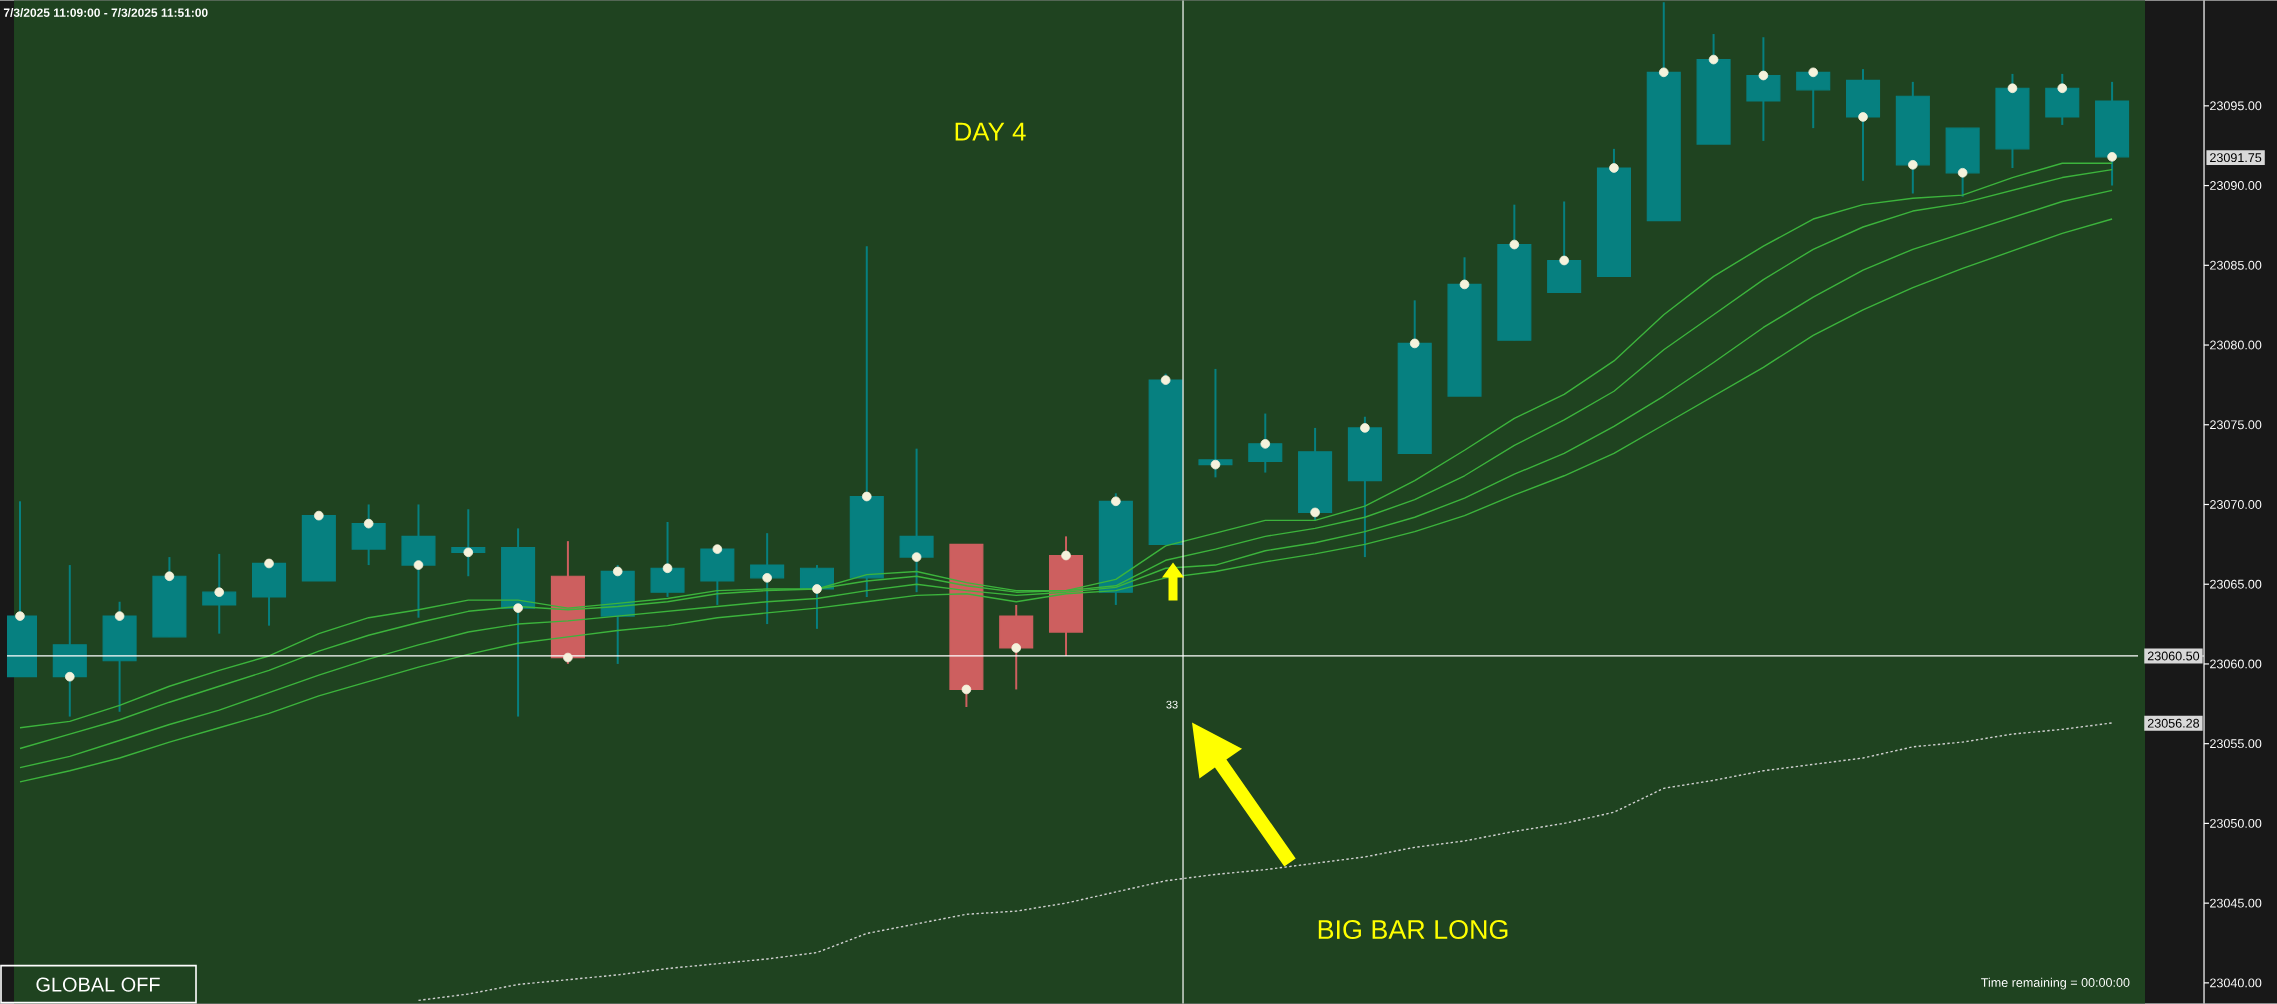  What do you see at coordinates (2236, 584) in the screenshot?
I see `y-tick-label: 23065.00` at bounding box center [2236, 584].